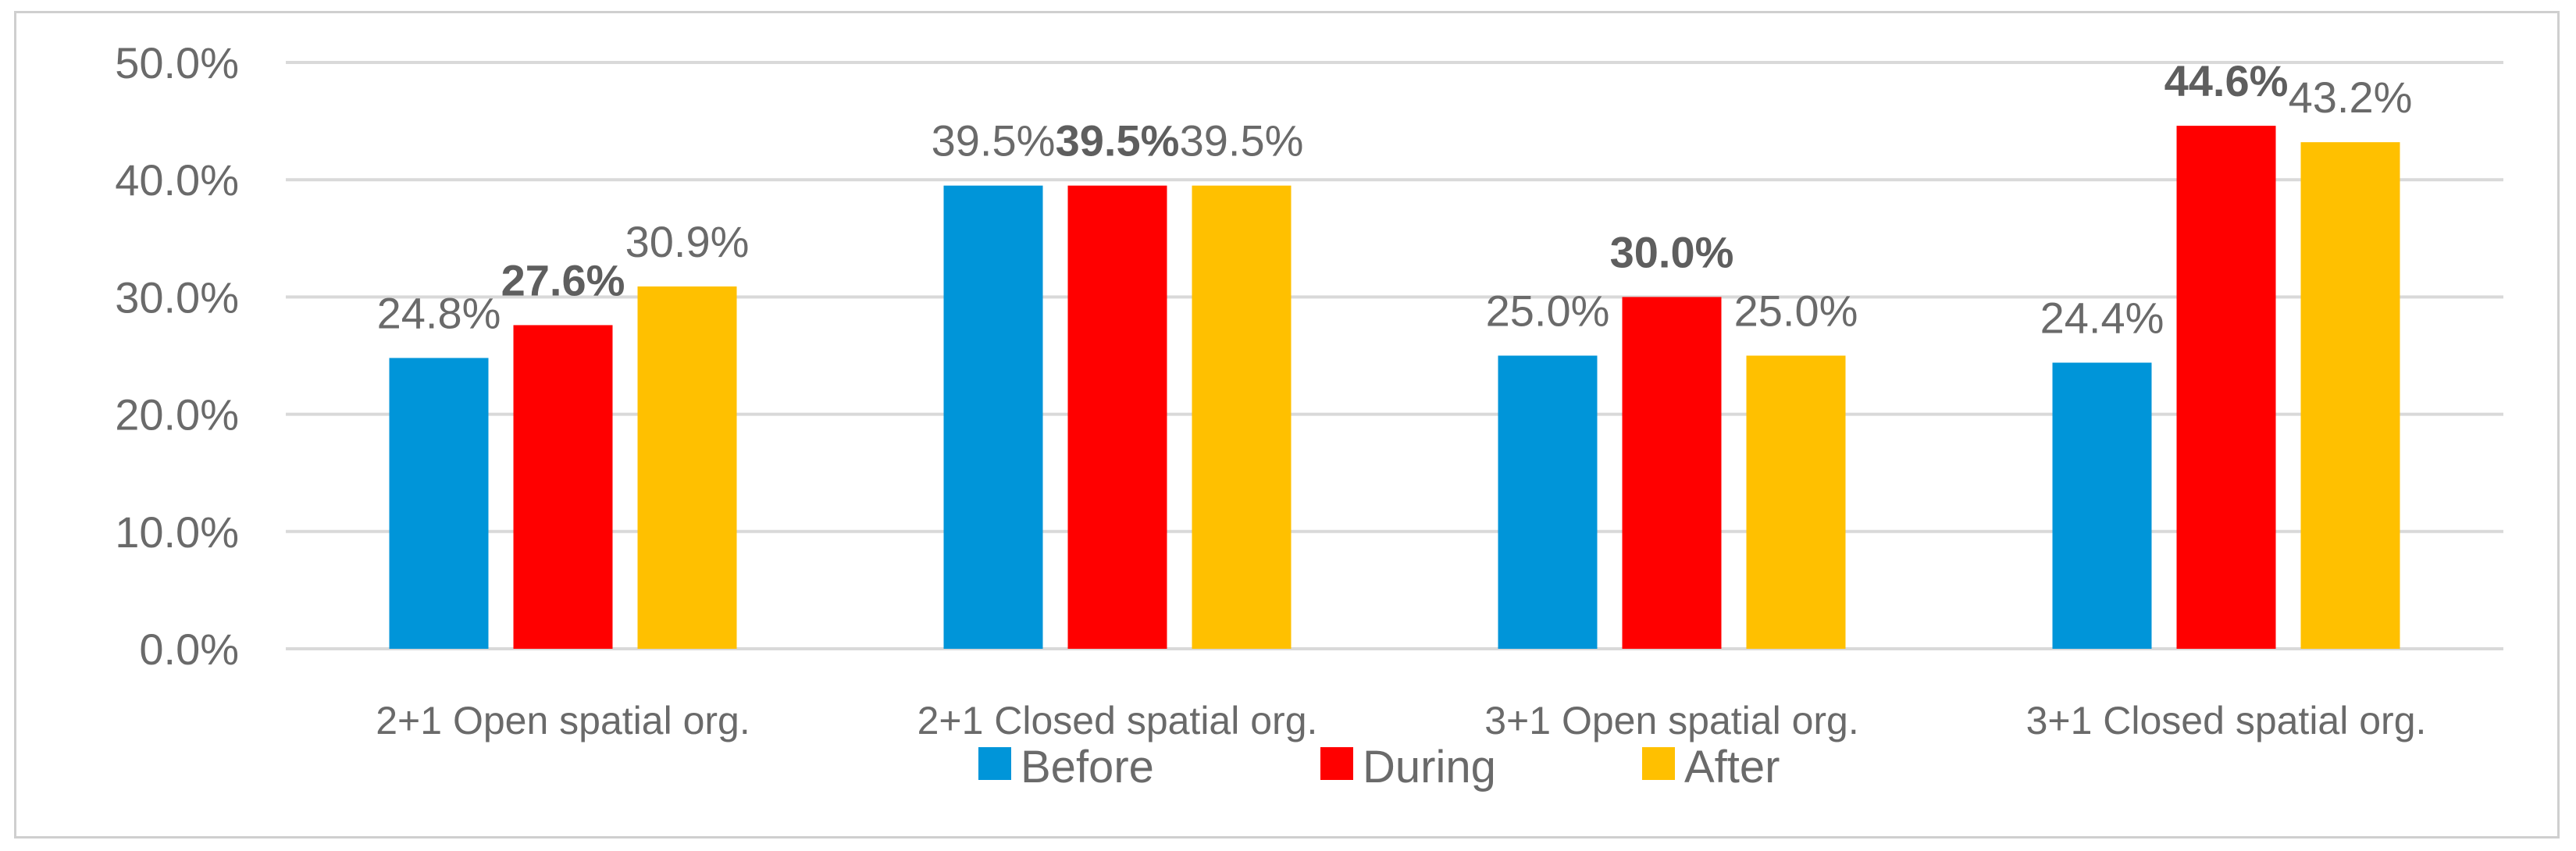  What do you see at coordinates (2351, 97) in the screenshot?
I see `data-label: 43.2%` at bounding box center [2351, 97].